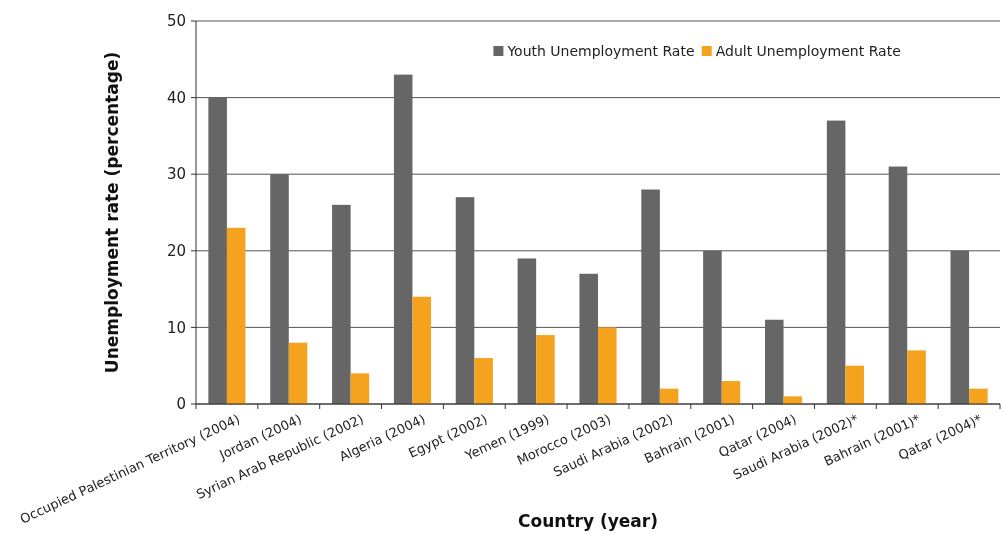  What do you see at coordinates (176, 21) in the screenshot?
I see `y-tick-label: 50` at bounding box center [176, 21].